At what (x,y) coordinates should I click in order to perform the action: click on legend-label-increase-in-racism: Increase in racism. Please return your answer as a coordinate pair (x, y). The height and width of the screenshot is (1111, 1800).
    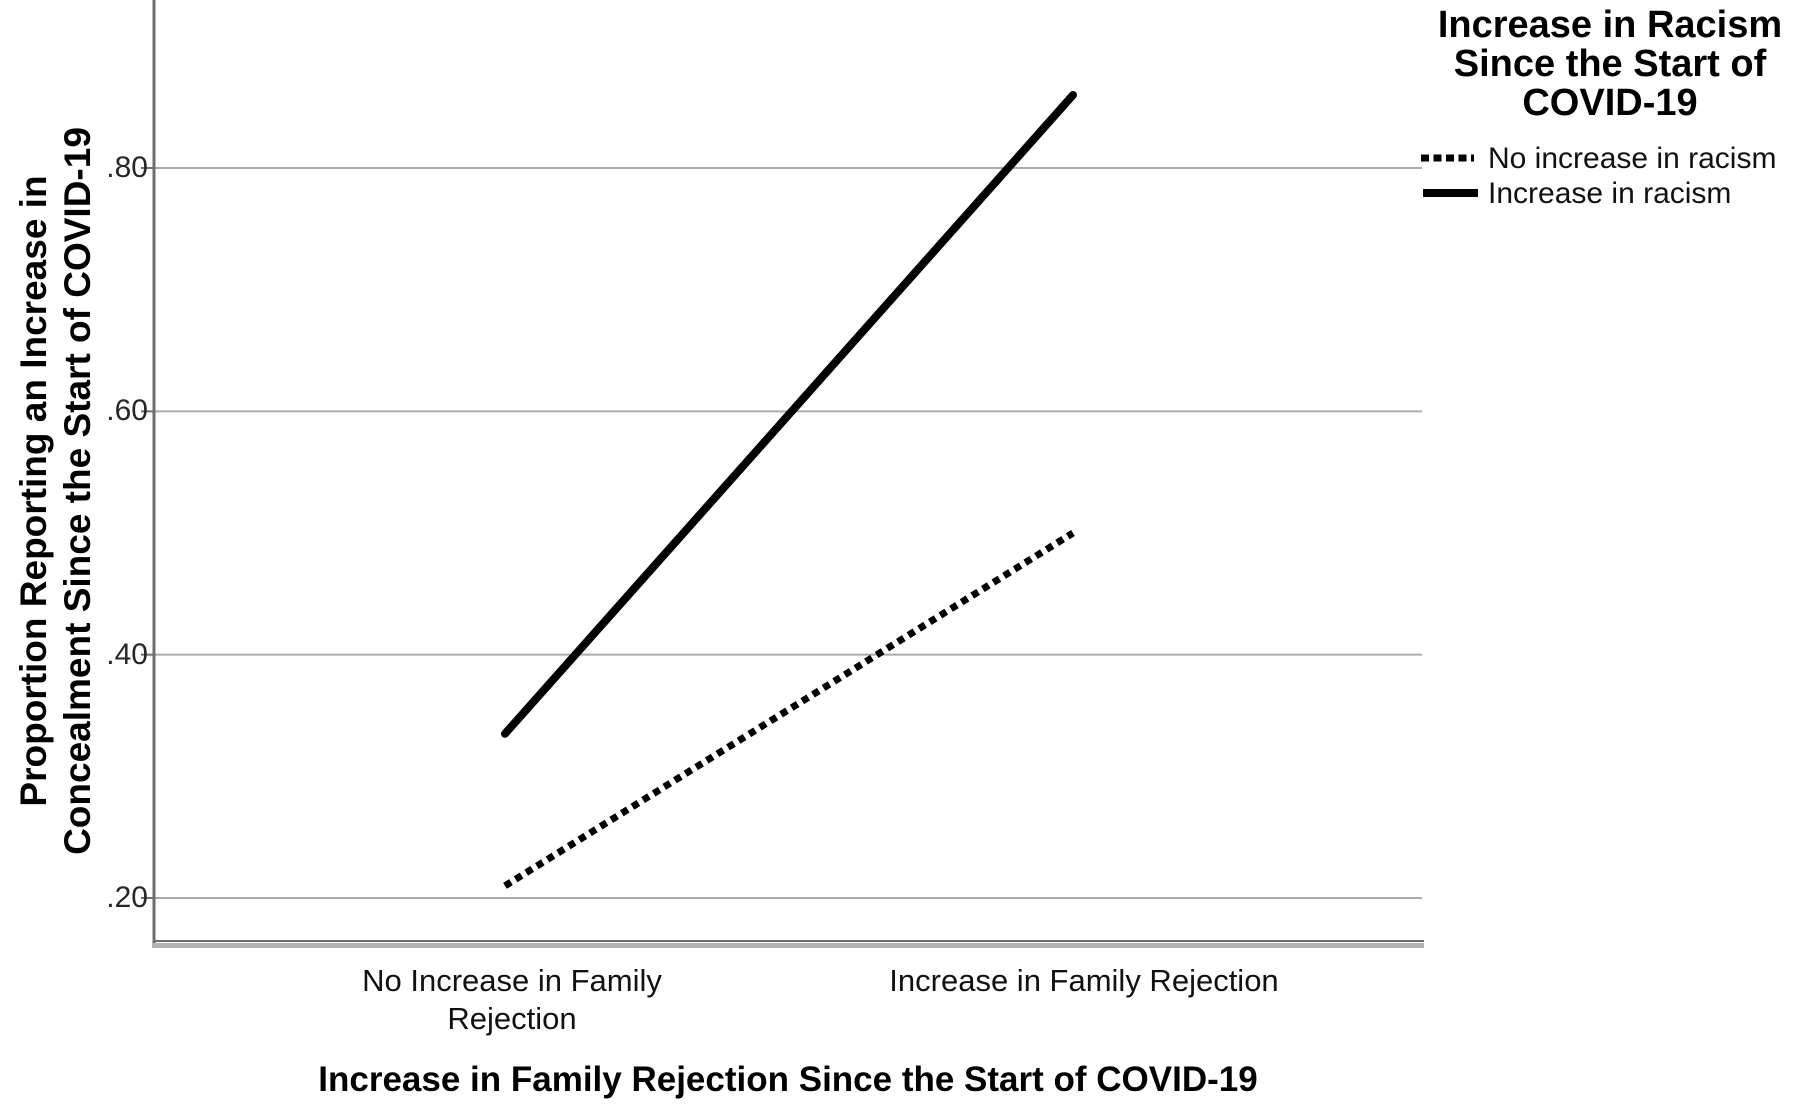
    Looking at the image, I should click on (1610, 193).